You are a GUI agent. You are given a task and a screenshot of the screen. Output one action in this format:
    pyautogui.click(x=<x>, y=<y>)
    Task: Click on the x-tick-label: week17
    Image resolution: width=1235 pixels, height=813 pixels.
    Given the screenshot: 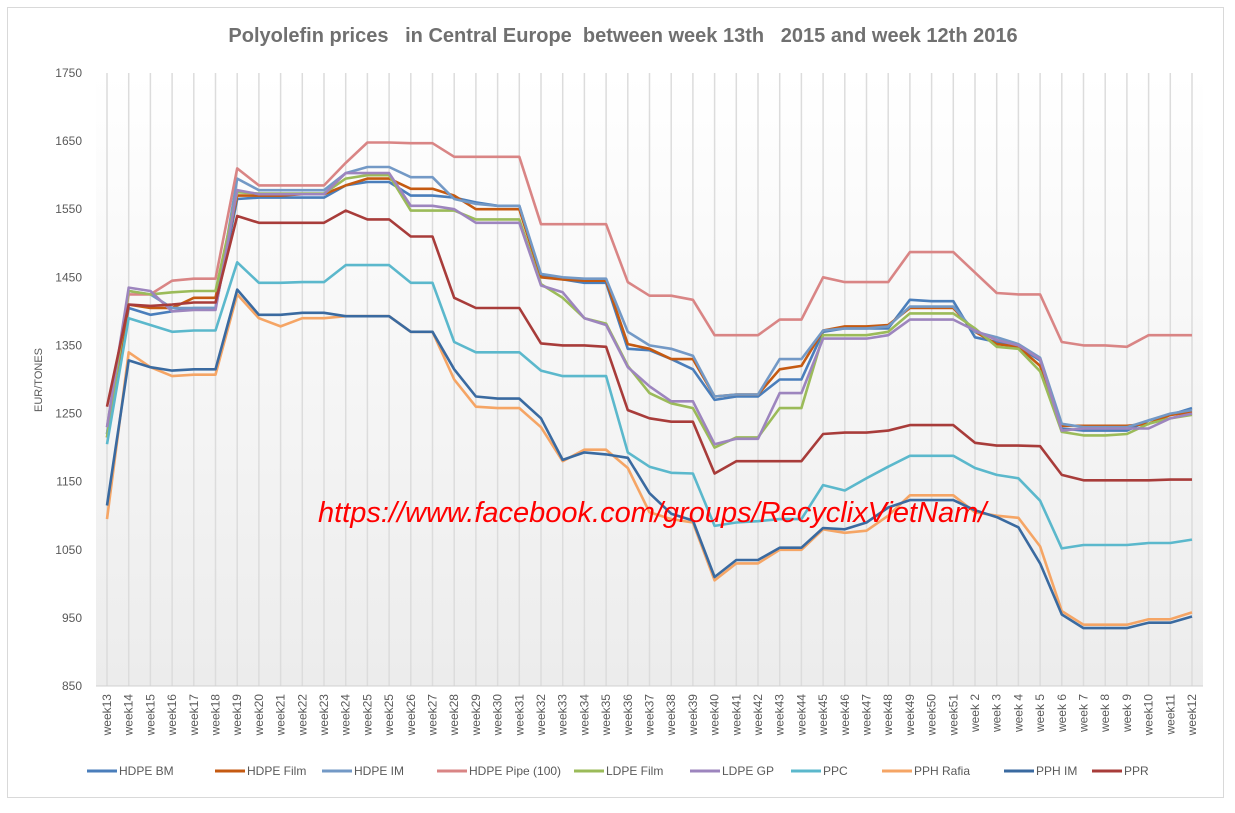 What is the action you would take?
    pyautogui.click(x=194, y=715)
    